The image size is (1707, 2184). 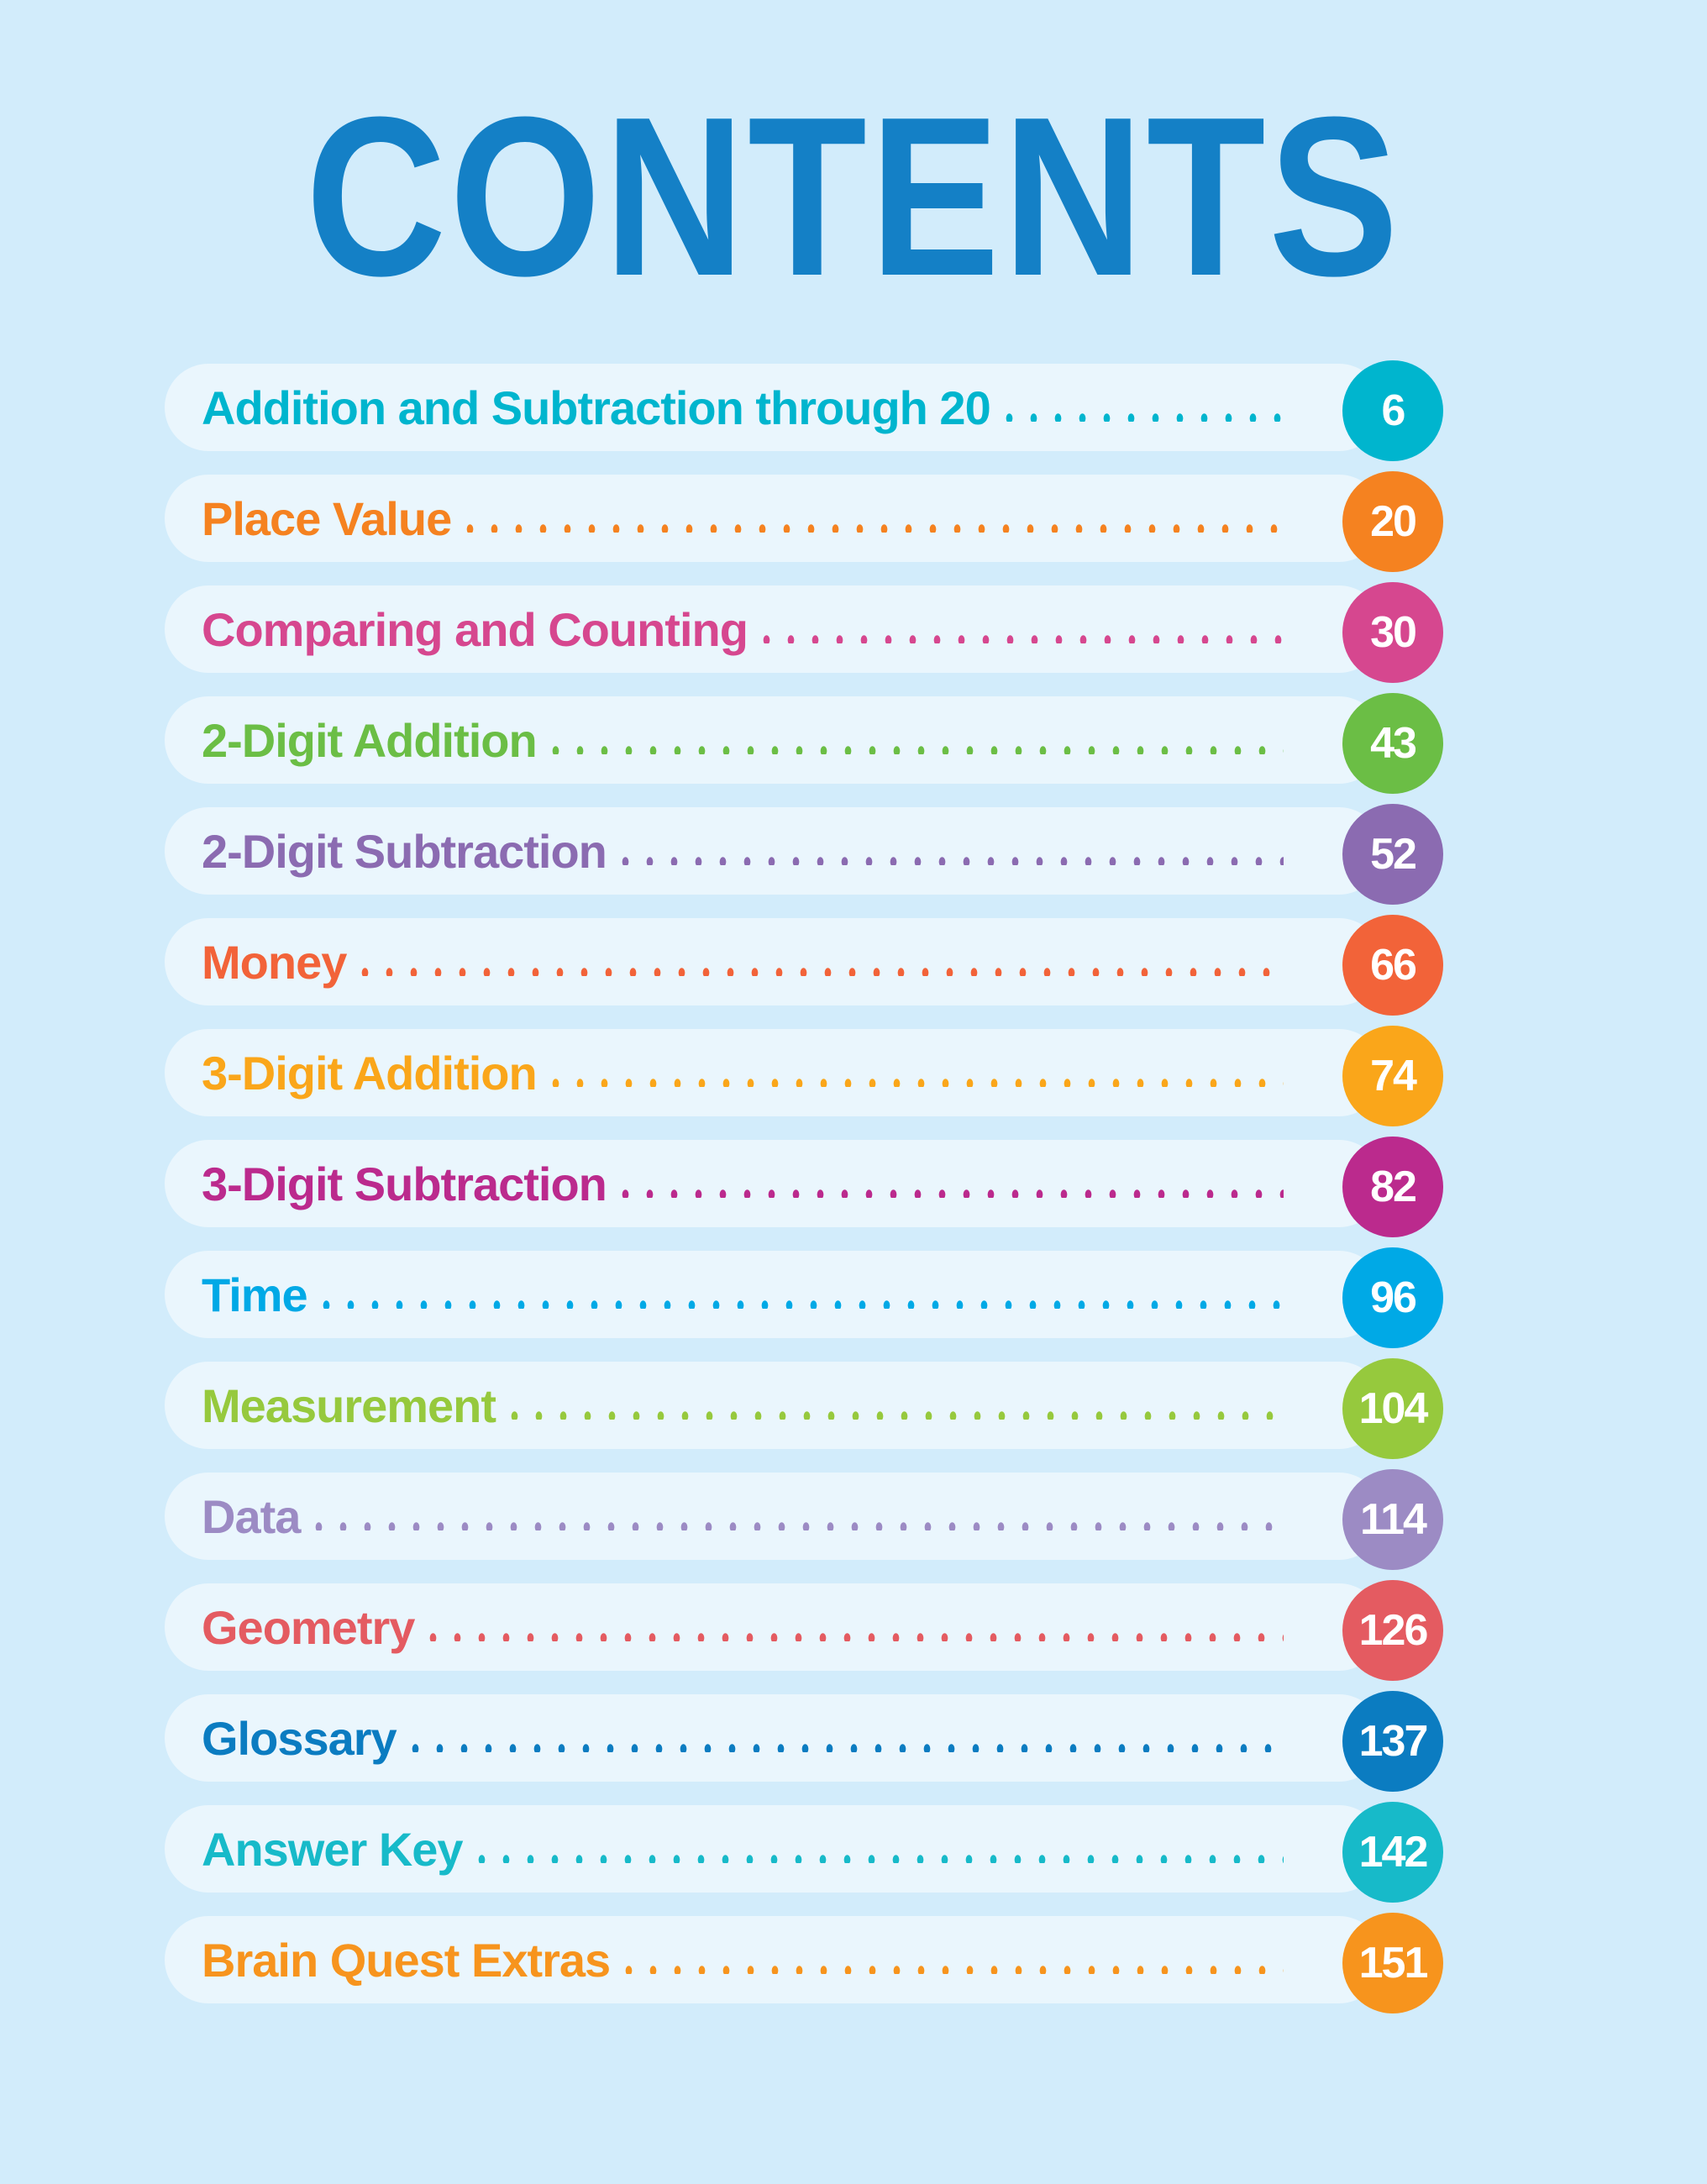 I want to click on toc-entry: Addition and Subtraction through 20 6, so click(x=804, y=410).